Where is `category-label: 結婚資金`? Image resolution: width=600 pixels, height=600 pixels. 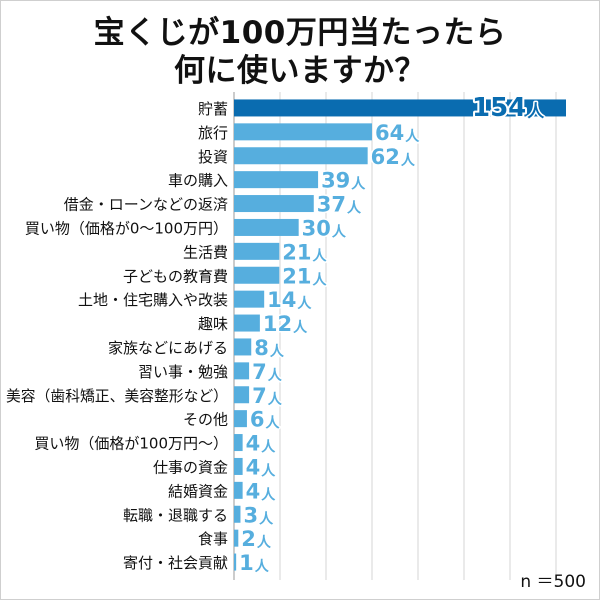 category-label: 結婚資金 is located at coordinates (198, 491).